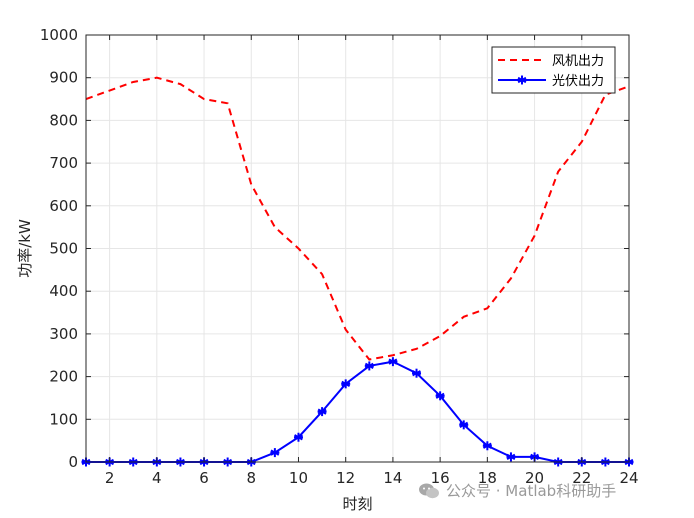  What do you see at coordinates (63, 377) in the screenshot?
I see `y-tick-label: 200` at bounding box center [63, 377].